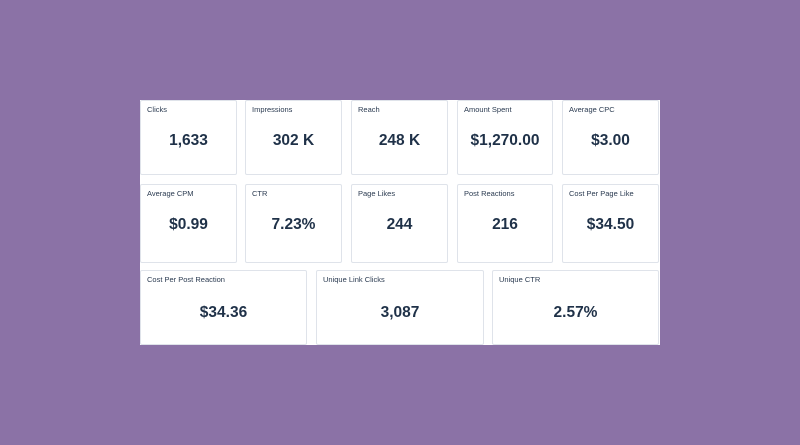 Image resolution: width=800 pixels, height=445 pixels. I want to click on metric-value: 248 K, so click(399, 140).